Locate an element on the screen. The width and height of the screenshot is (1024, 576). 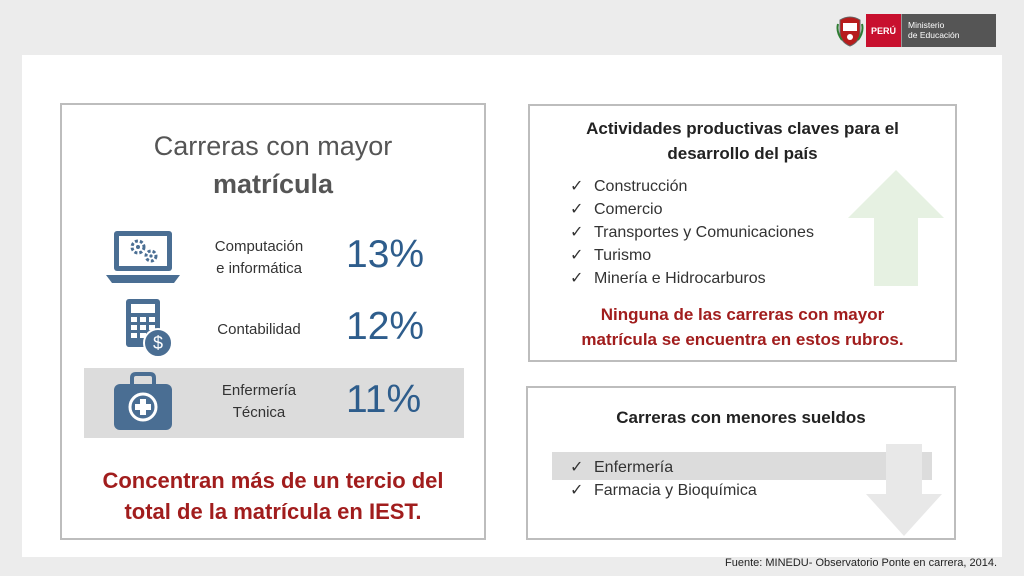
list-item: ✓ Transportes y Comunicaciones is located at coordinates (692, 232).